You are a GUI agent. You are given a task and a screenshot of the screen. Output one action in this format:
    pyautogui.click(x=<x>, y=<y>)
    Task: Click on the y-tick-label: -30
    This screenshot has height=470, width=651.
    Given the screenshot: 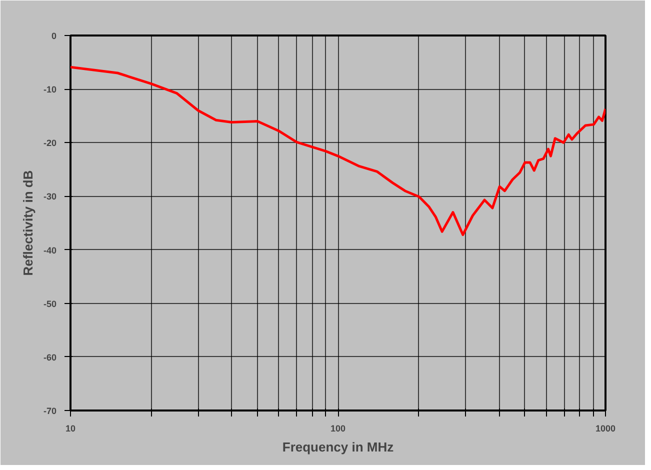 What is the action you would take?
    pyautogui.click(x=50, y=197)
    